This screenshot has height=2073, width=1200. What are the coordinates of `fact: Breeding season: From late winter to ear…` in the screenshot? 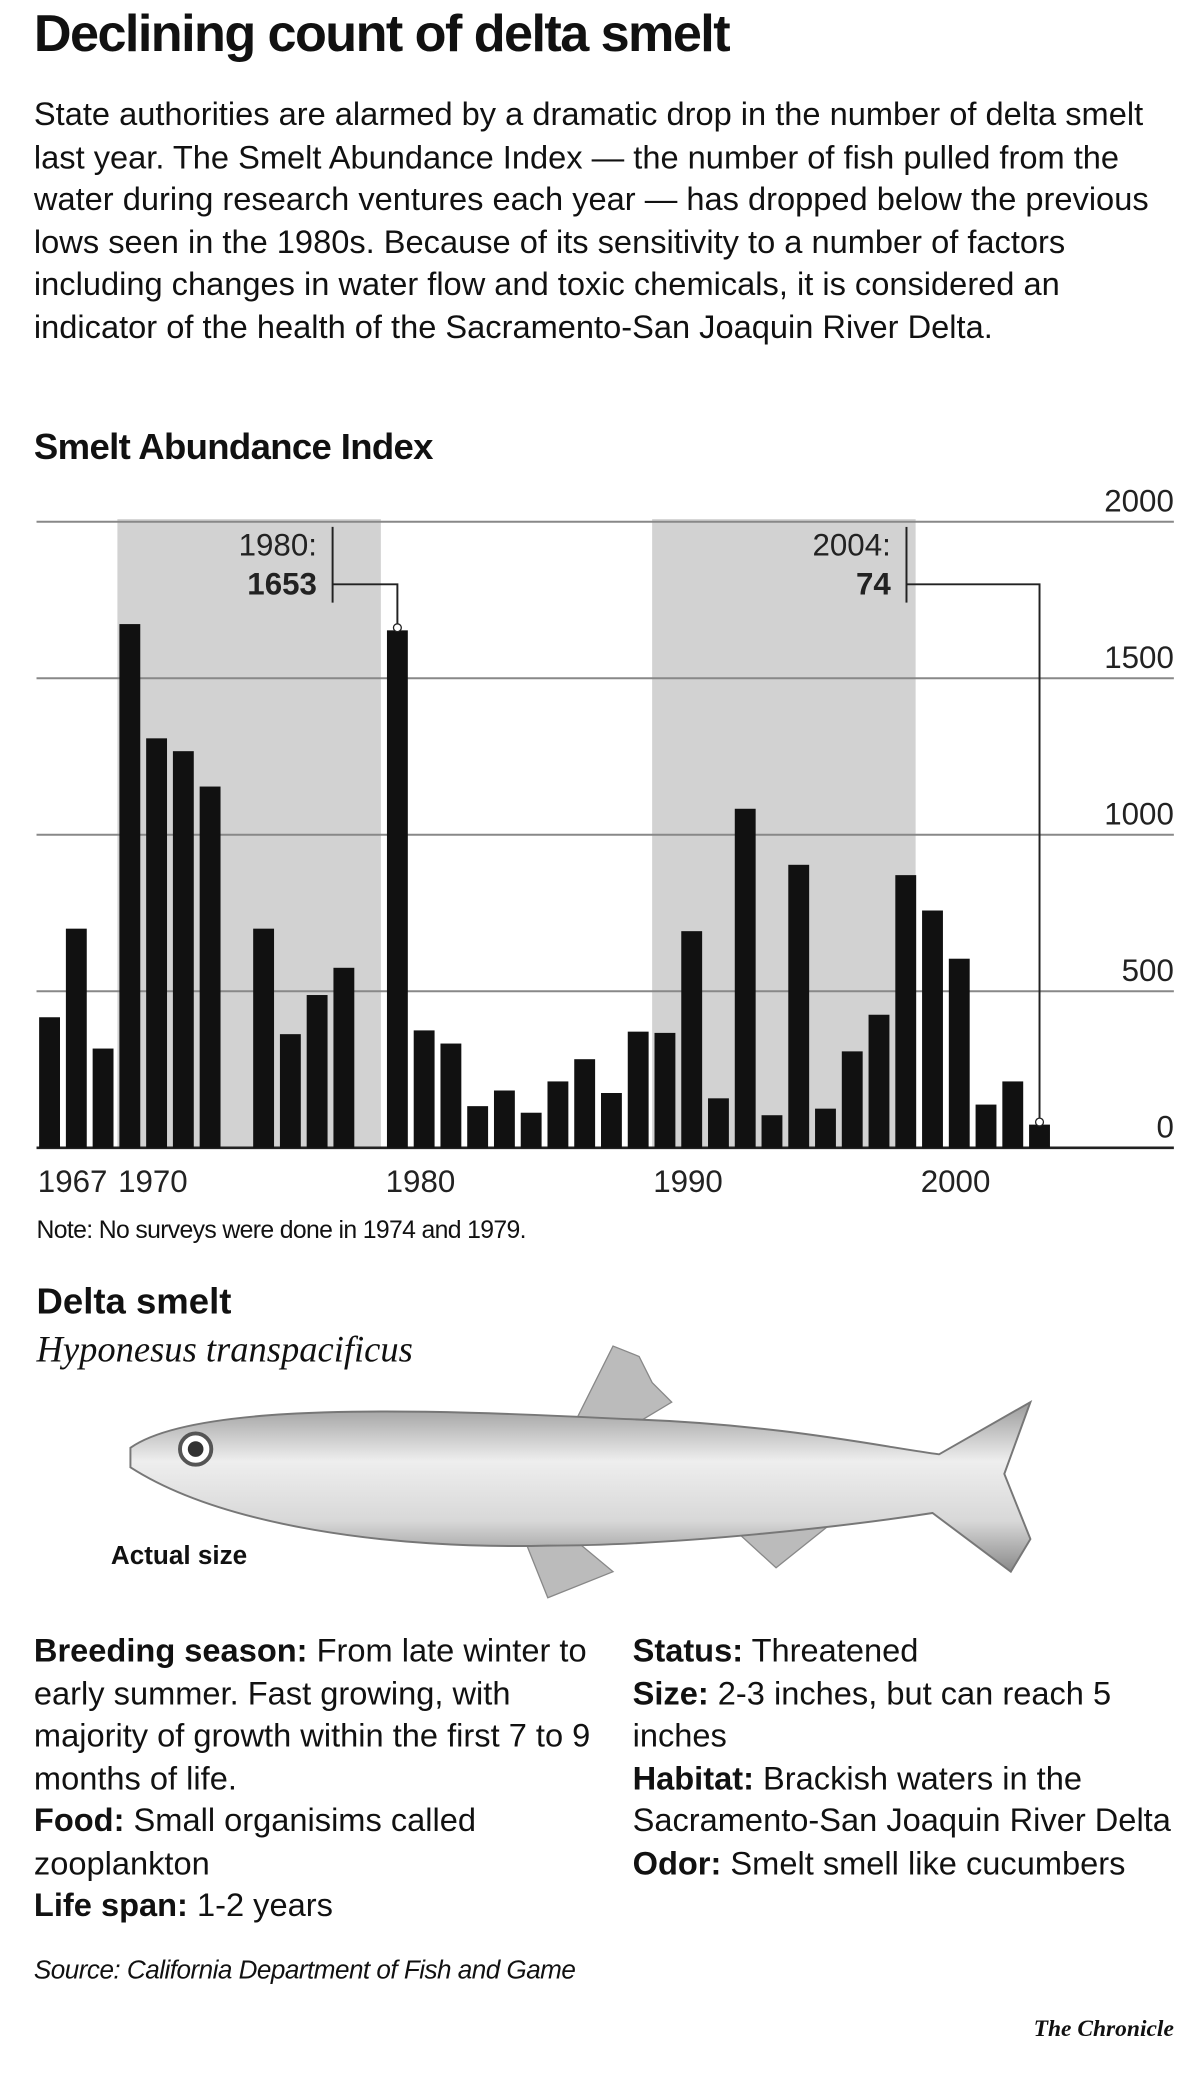 It's located at (321, 1715).